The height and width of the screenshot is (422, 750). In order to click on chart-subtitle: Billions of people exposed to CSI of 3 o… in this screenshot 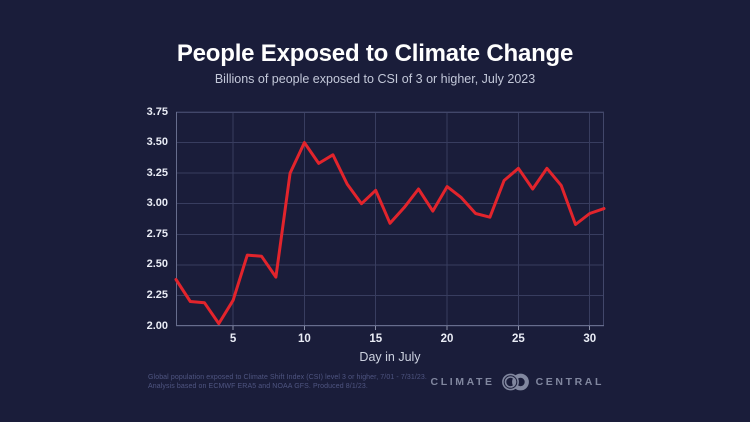, I will do `click(375, 79)`.